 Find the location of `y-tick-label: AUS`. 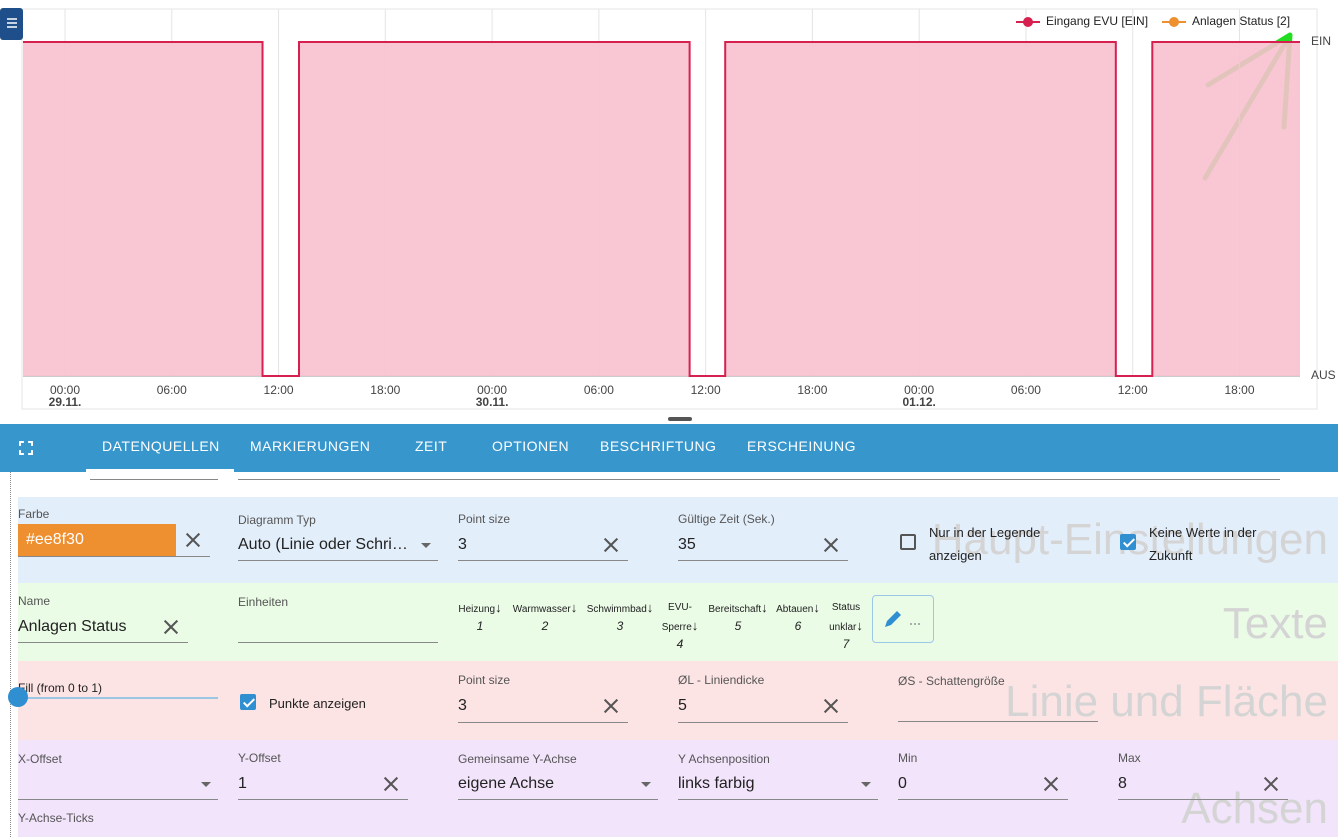

y-tick-label: AUS is located at coordinates (1323, 375).